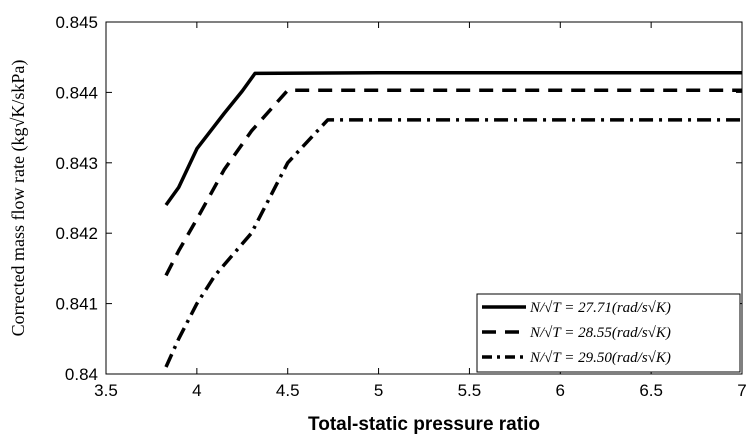 Image resolution: width=747 pixels, height=437 pixels. Describe the element at coordinates (76, 92) in the screenshot. I see `y-tick-label: 0.844` at that location.